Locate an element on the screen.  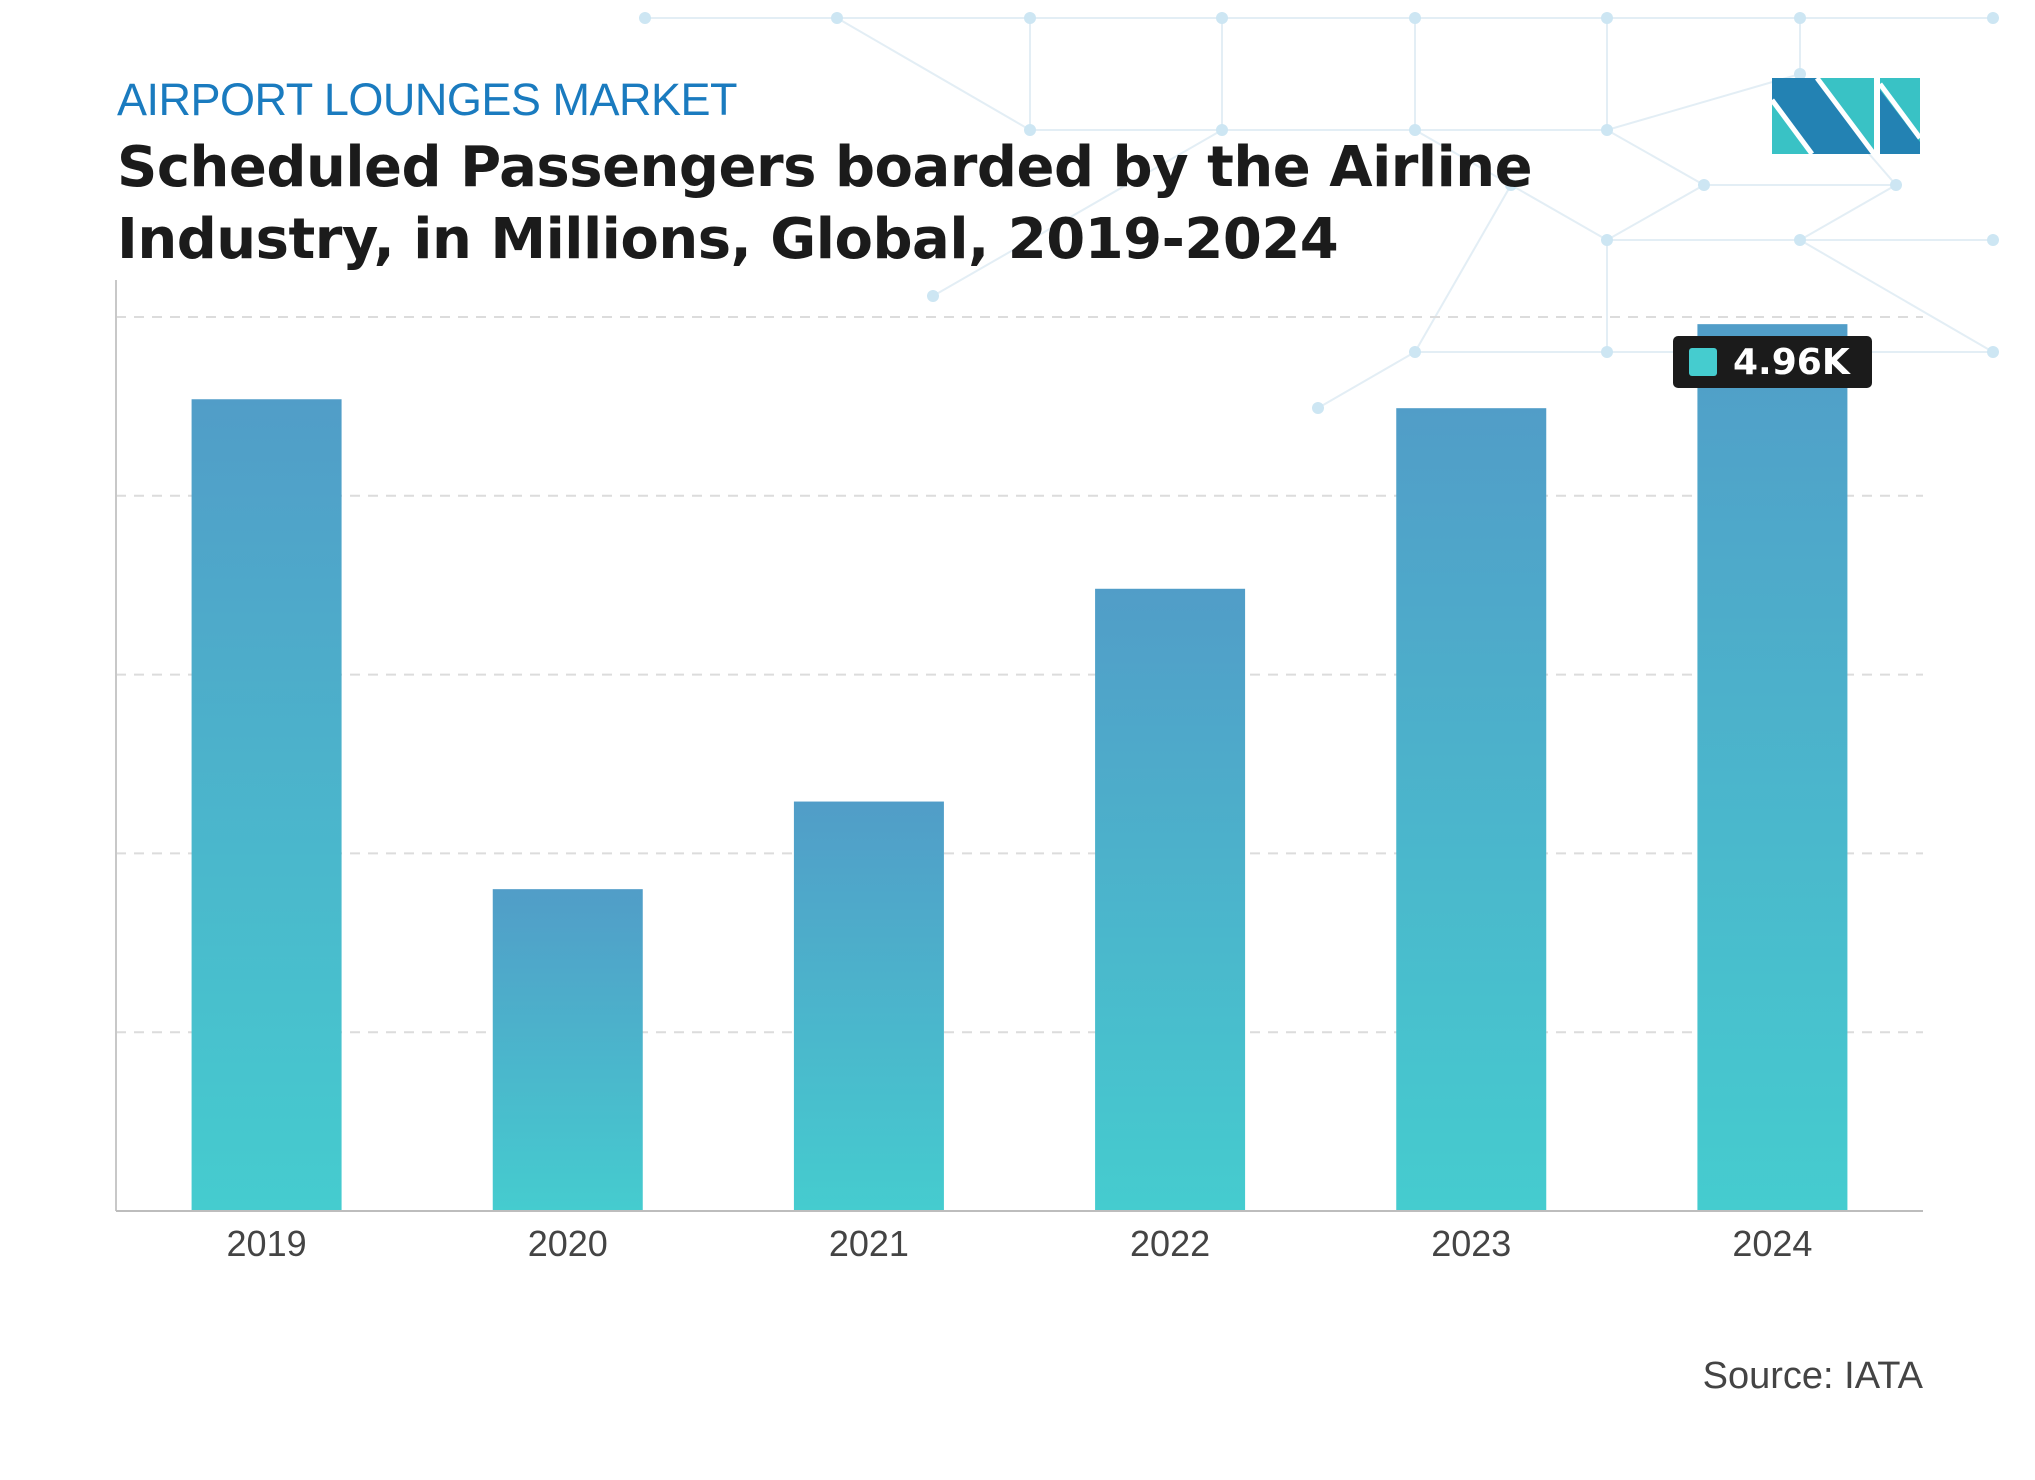
x-tick-label: 2024 is located at coordinates (1772, 1243).